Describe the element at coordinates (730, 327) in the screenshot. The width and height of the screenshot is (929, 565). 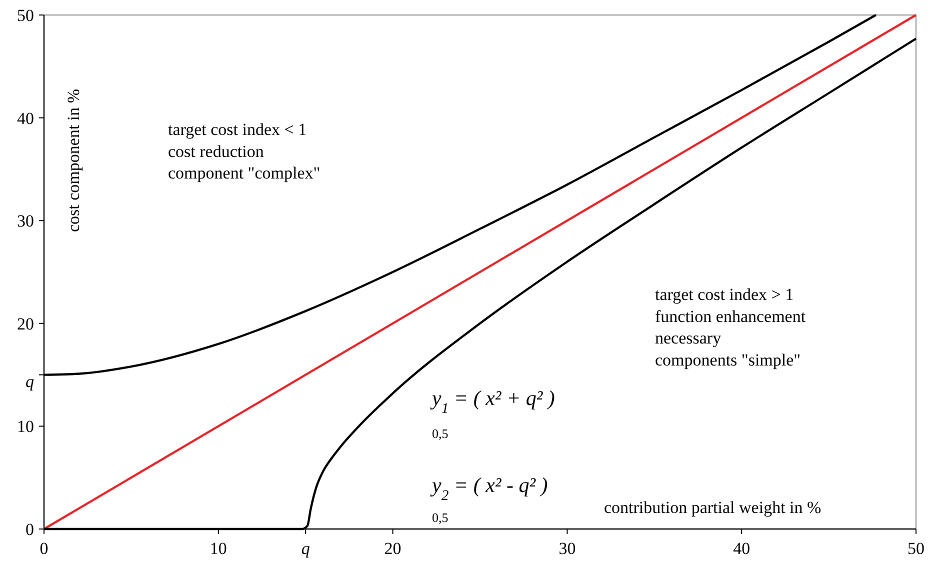
I see `annotation: target cost index > 1 function enhancement necessary components "simple"` at that location.